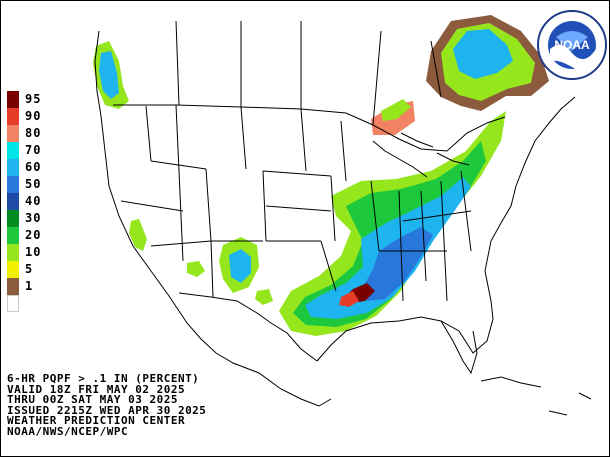 The width and height of the screenshot is (610, 457). I want to click on precip-area-front-high, so click(349, 299).